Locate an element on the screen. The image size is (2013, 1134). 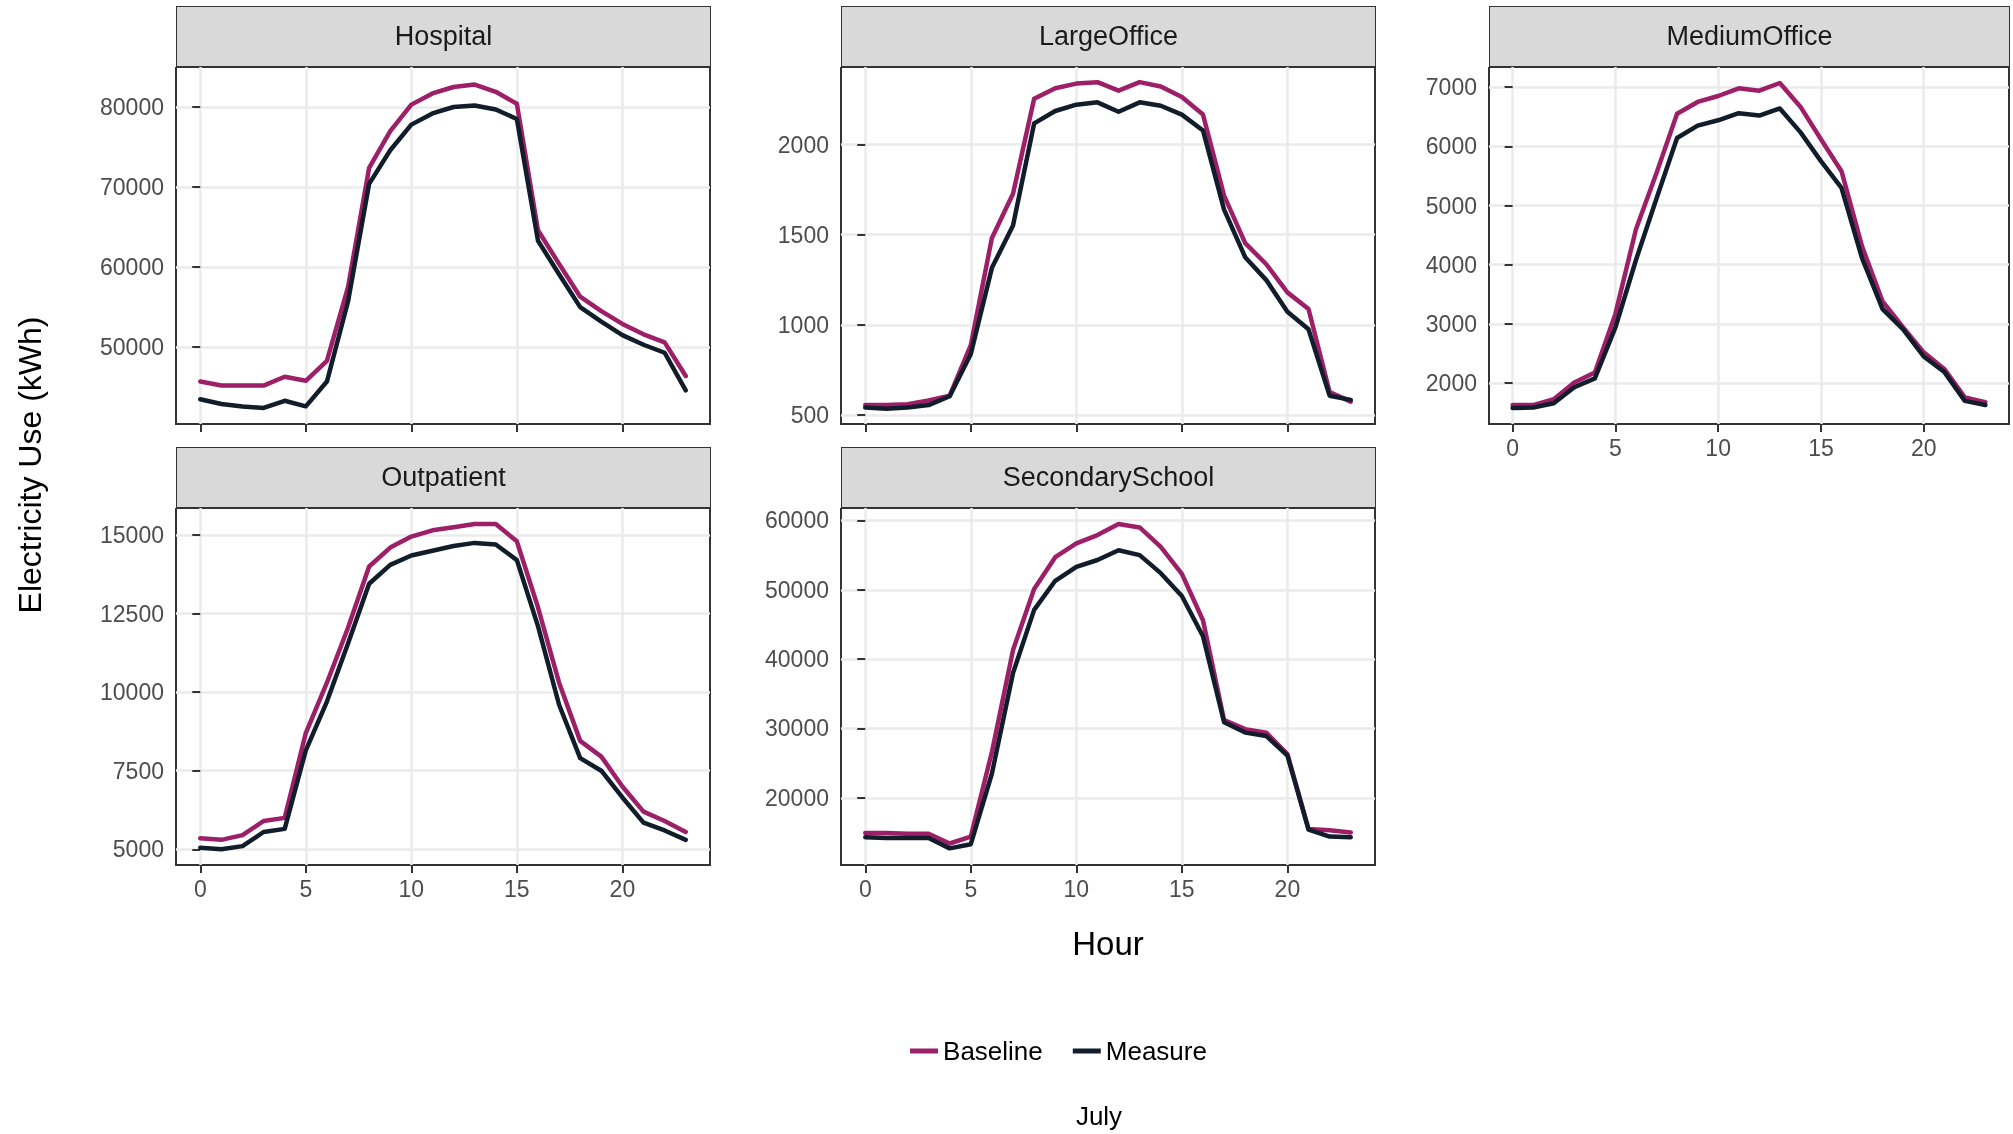
chart-title: LargeOffice is located at coordinates (1108, 37).